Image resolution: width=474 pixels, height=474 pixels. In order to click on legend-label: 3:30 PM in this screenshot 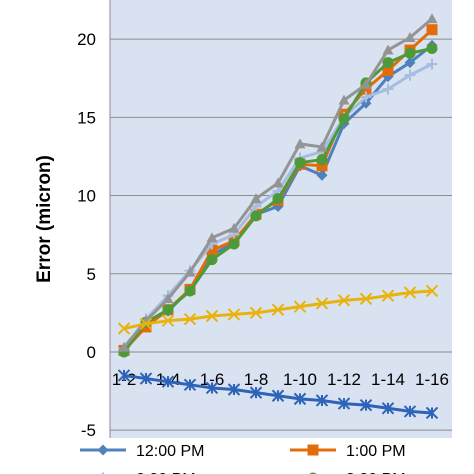, I will do `click(376, 472)`.